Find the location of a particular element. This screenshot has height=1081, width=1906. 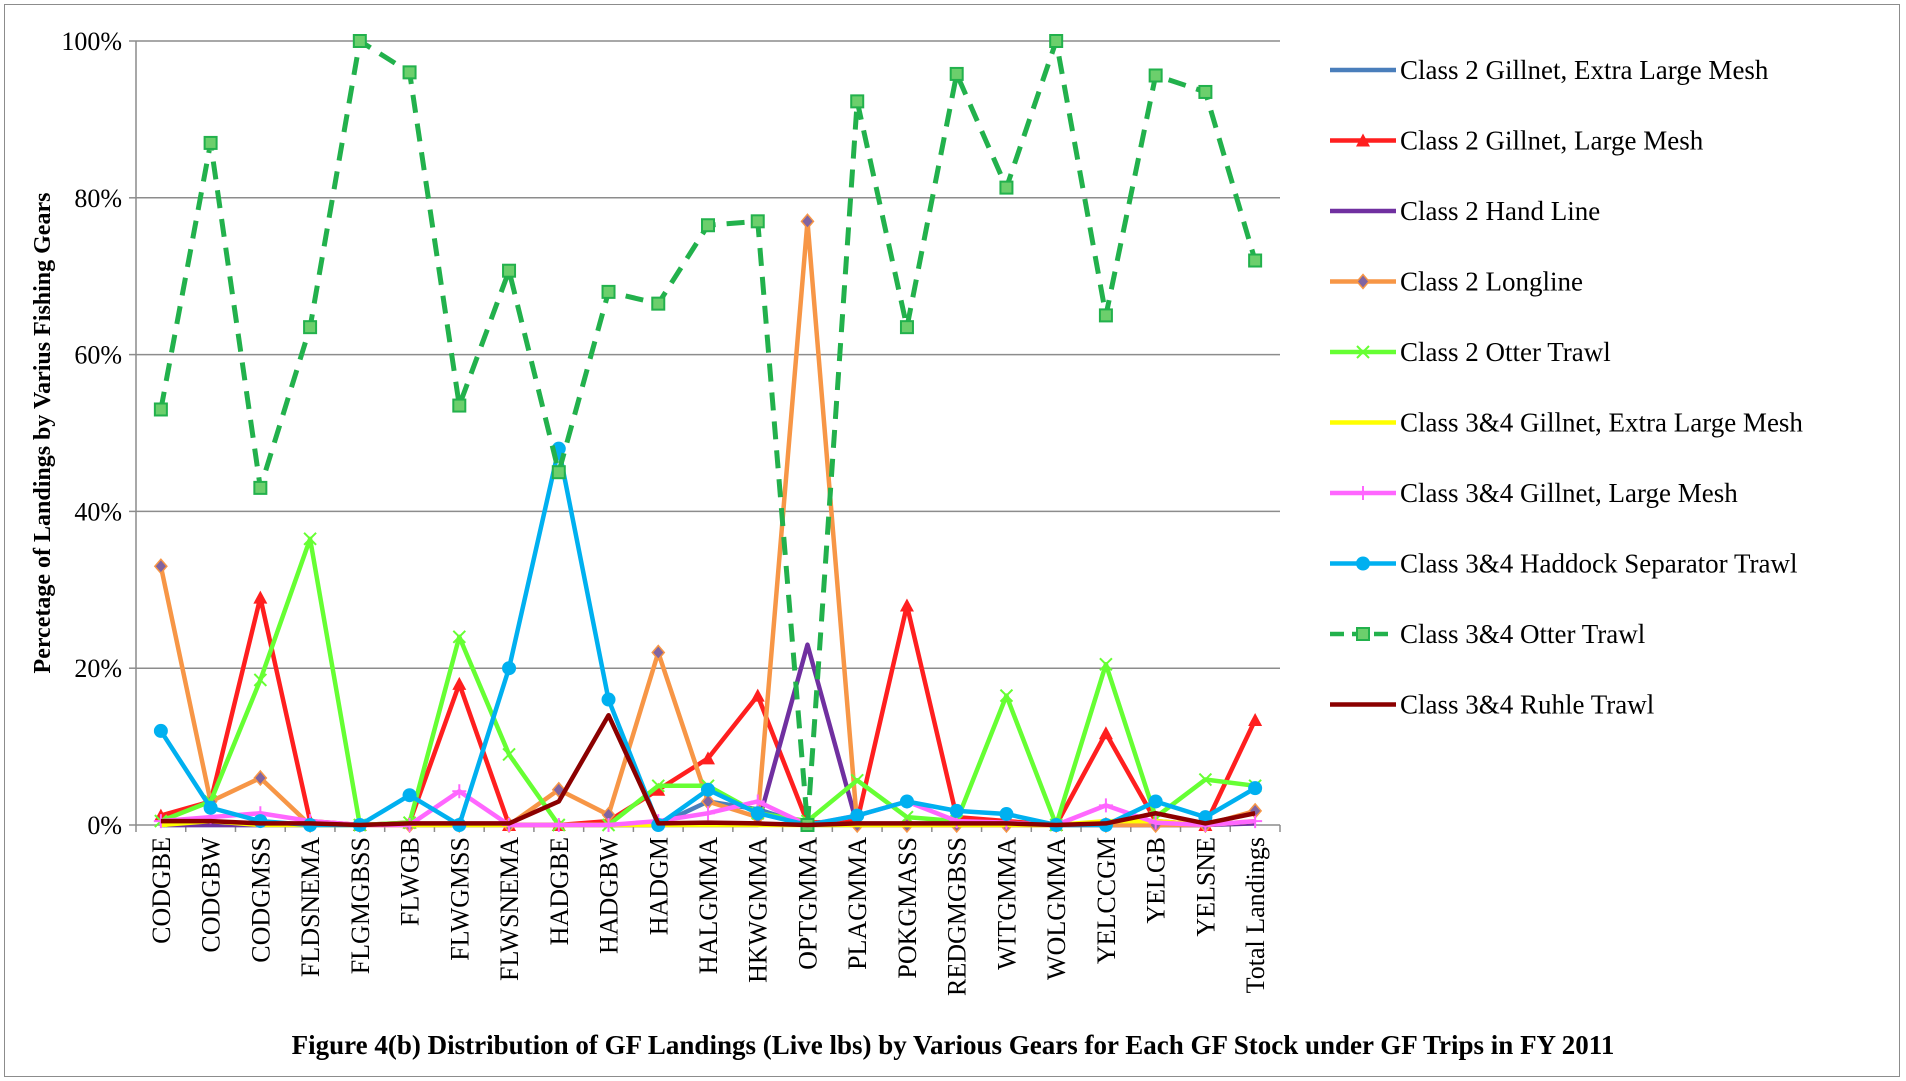

legend-label: Class 3&4 Gillnet, Extra Large Mesh is located at coordinates (1601, 423).